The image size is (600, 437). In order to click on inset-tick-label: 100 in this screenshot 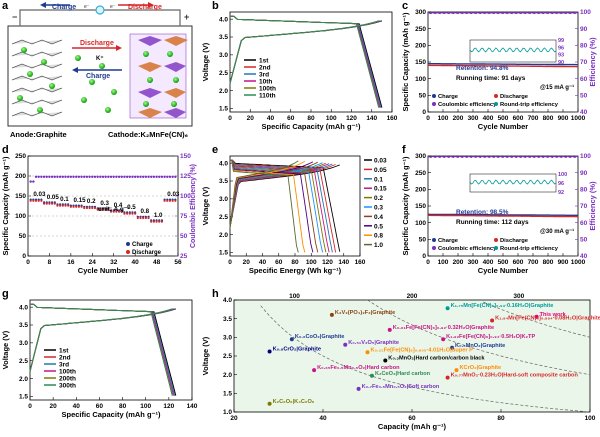, I will do `click(562, 175)`.